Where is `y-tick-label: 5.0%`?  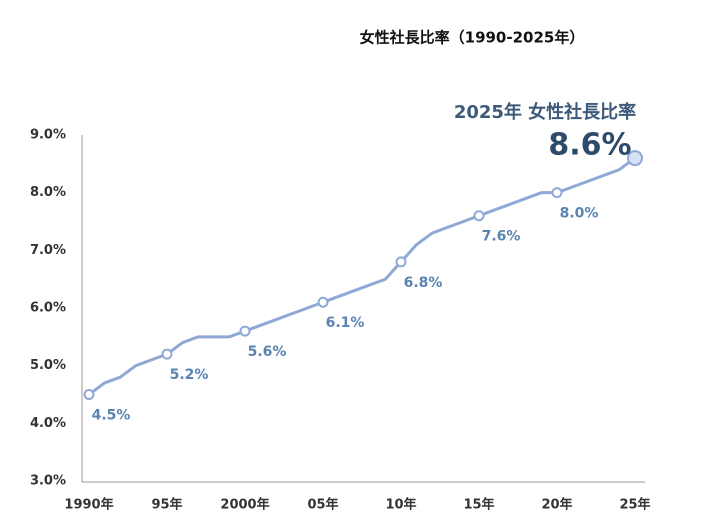
y-tick-label: 5.0% is located at coordinates (48, 365).